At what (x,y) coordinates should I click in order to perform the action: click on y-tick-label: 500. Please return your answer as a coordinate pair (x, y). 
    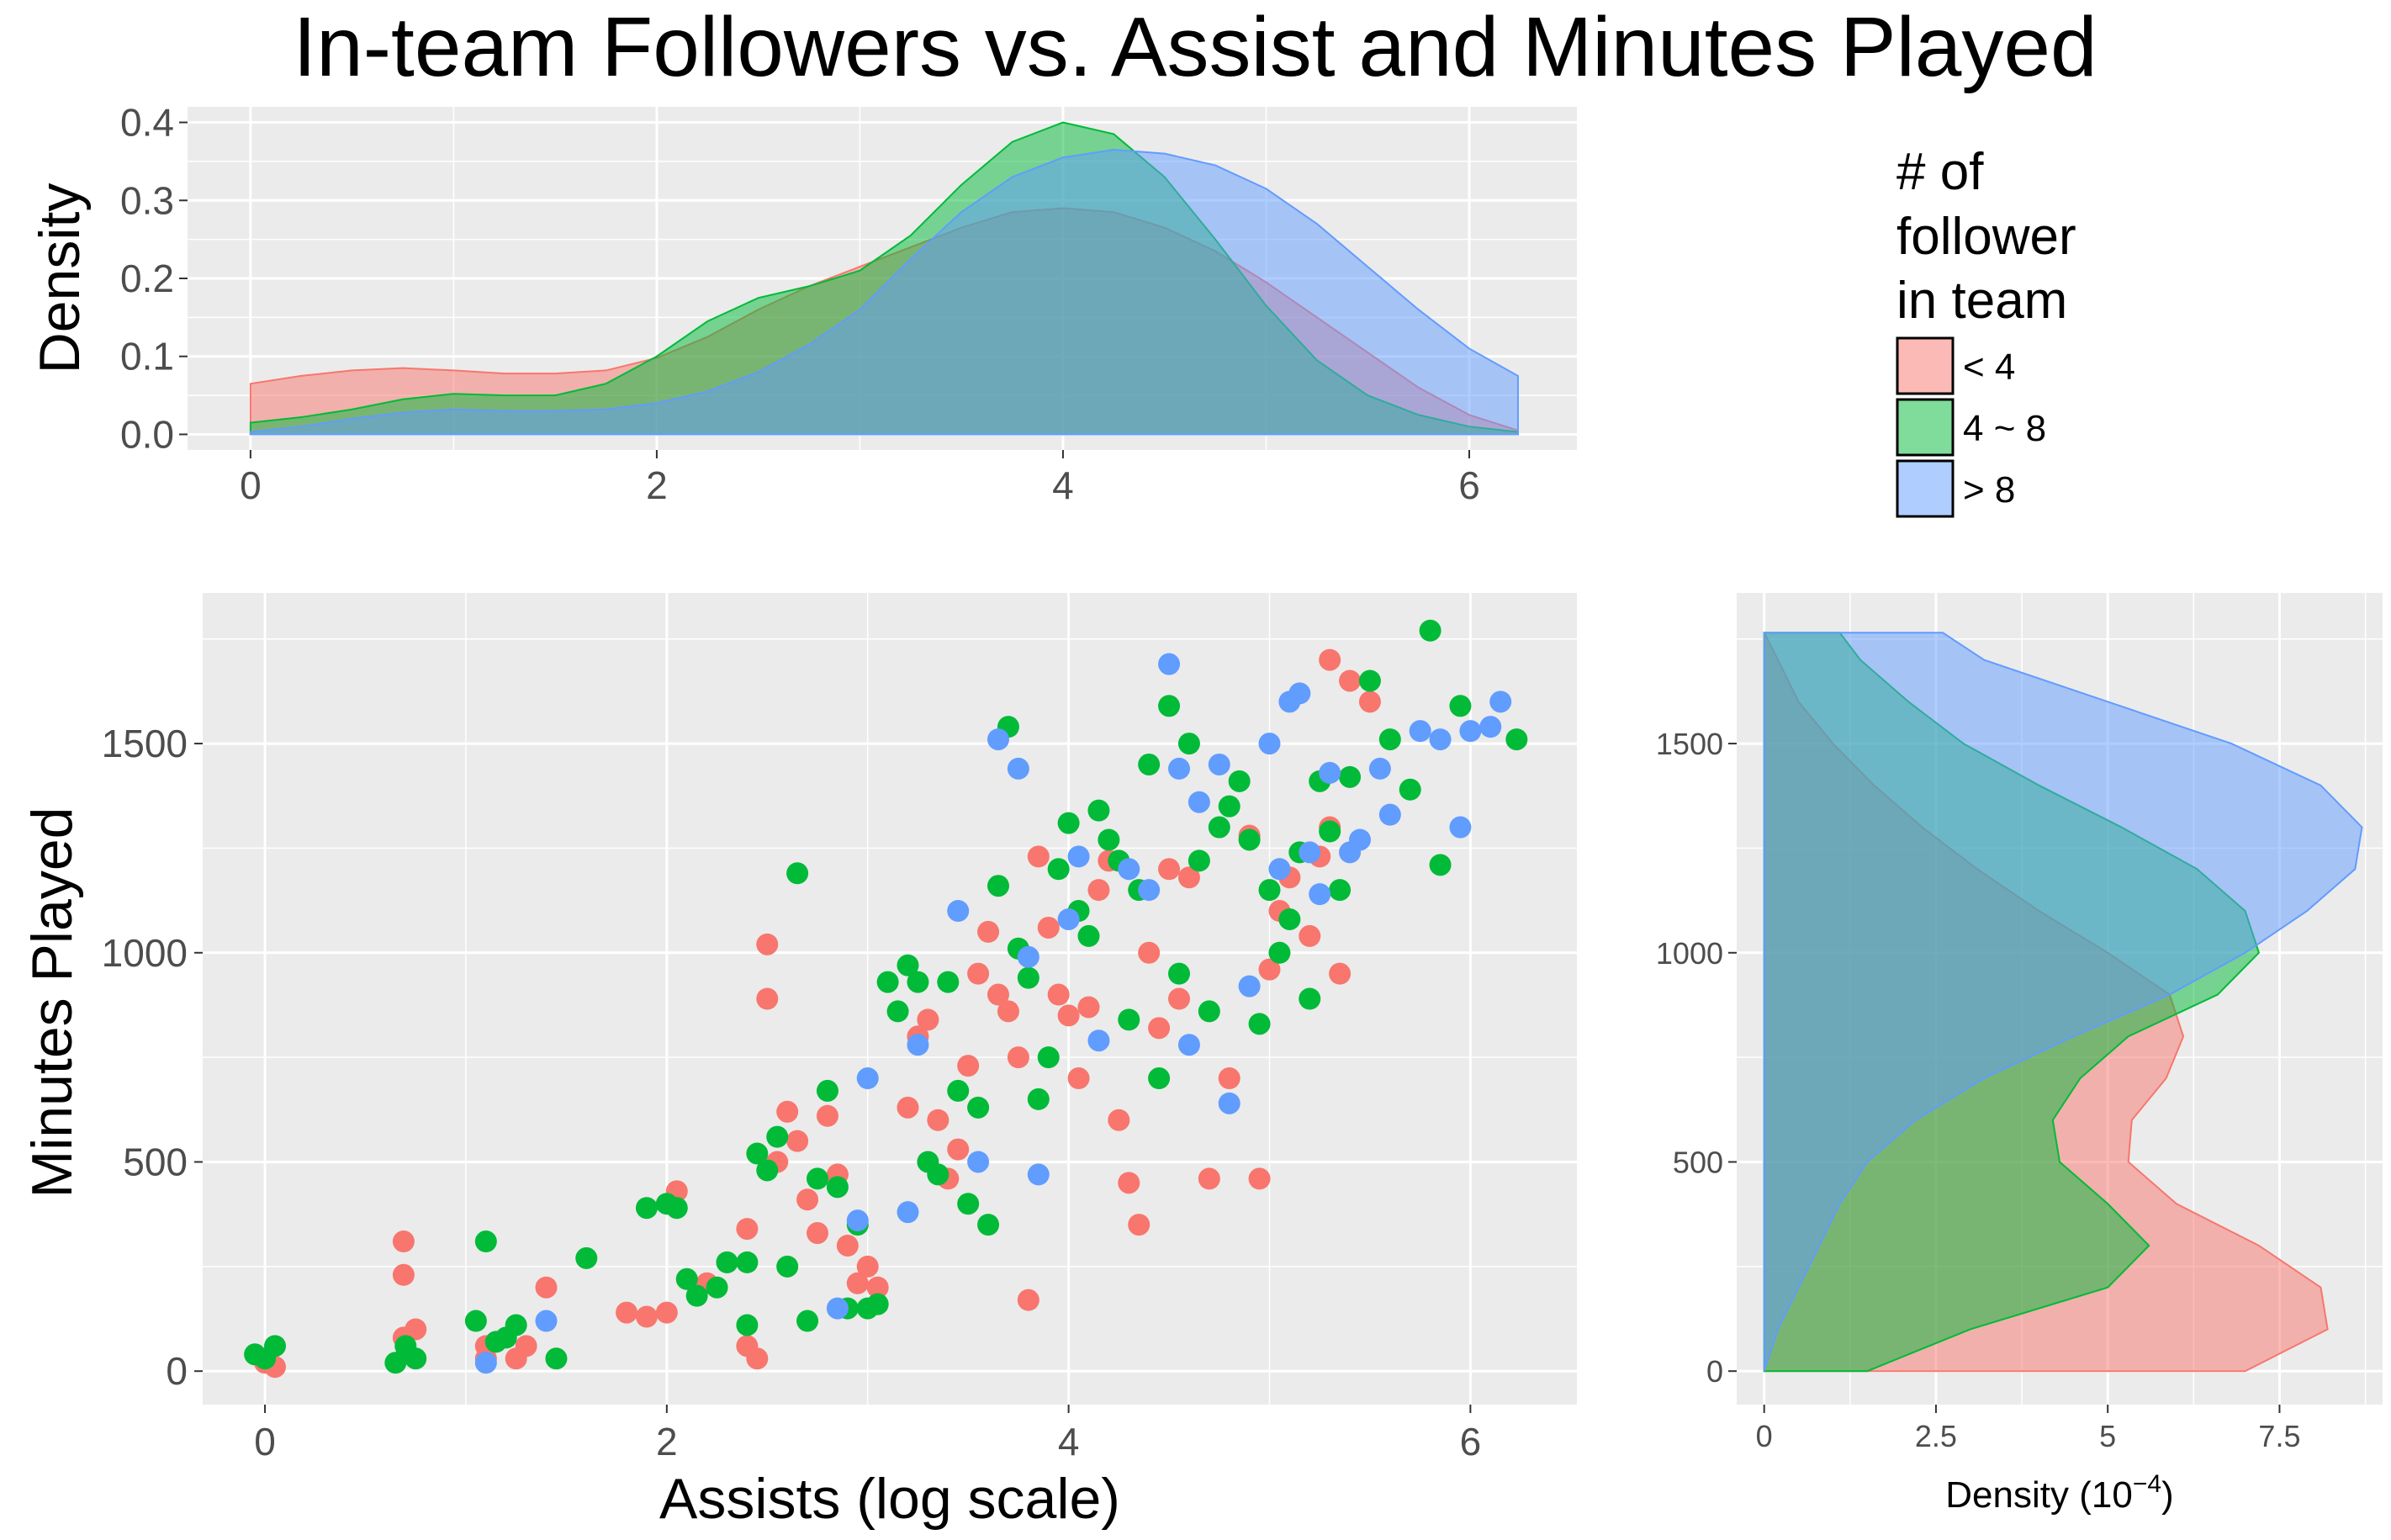
    Looking at the image, I should click on (155, 1161).